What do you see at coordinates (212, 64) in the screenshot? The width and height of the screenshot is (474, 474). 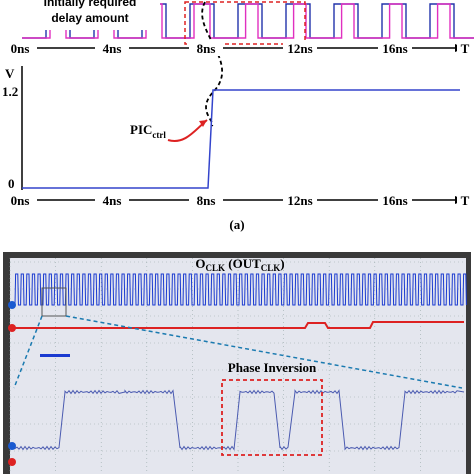 I see `link-curve` at bounding box center [212, 64].